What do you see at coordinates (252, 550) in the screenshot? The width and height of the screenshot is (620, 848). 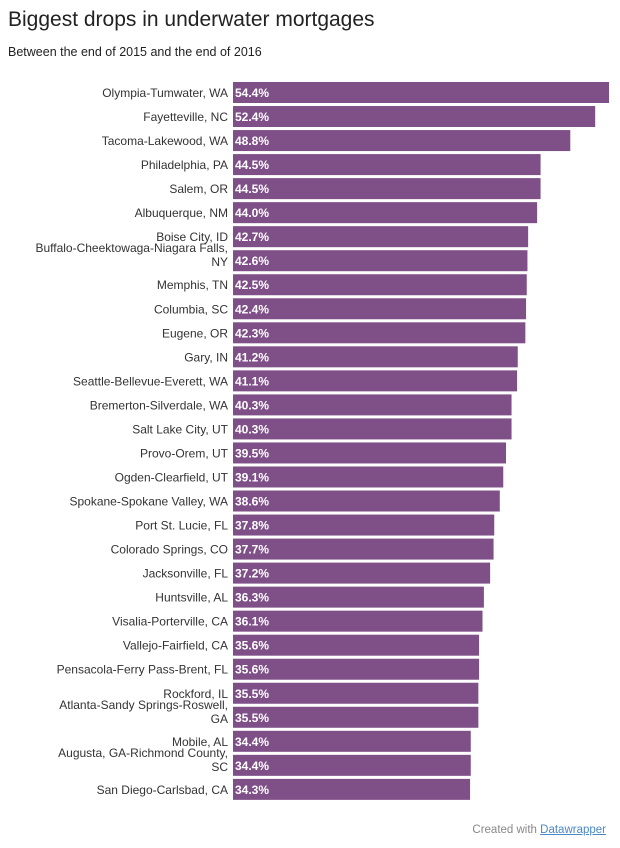 I see `bar-value-label: 37.7%` at bounding box center [252, 550].